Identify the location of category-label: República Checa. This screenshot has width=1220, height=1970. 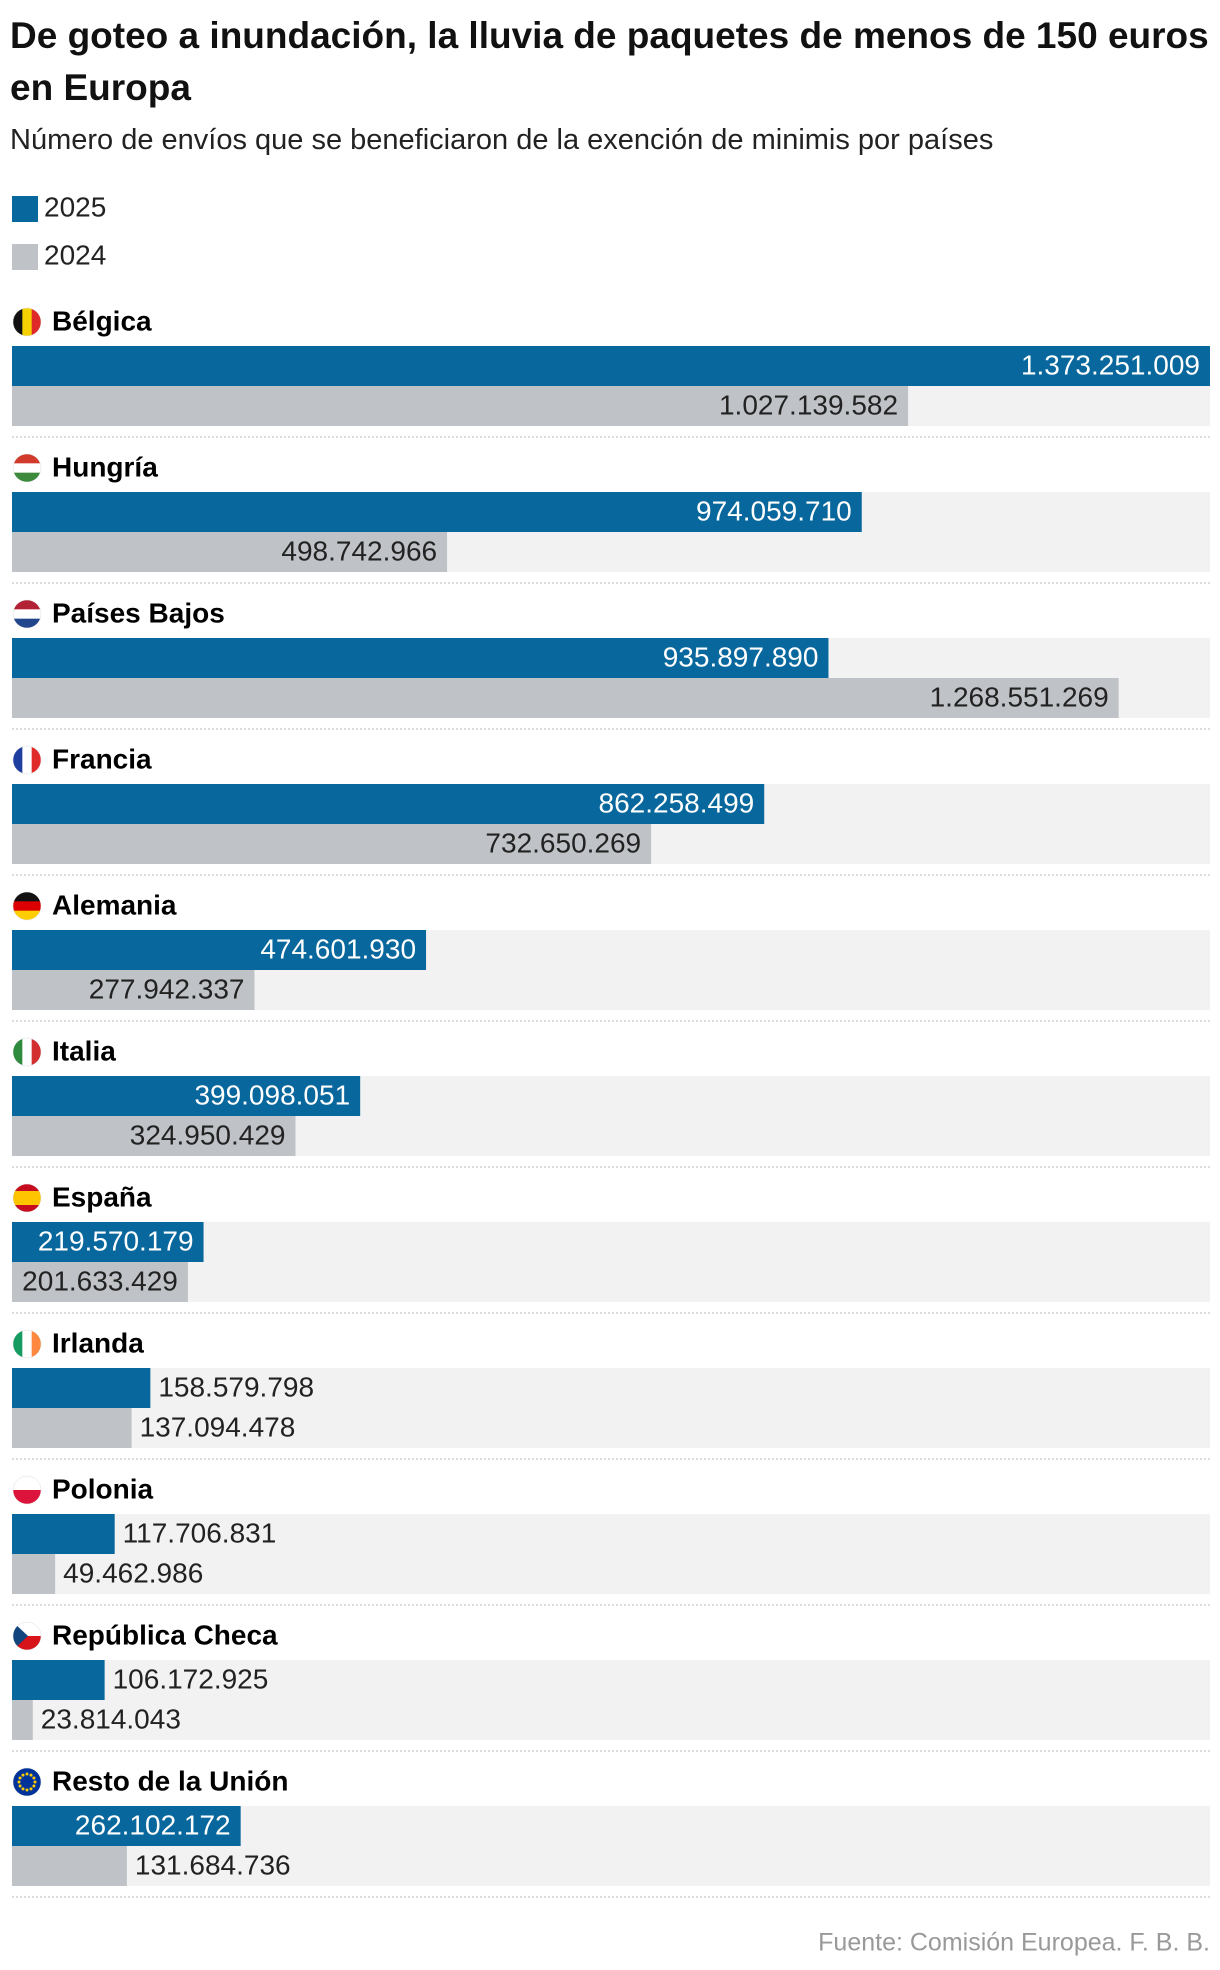
(165, 1634).